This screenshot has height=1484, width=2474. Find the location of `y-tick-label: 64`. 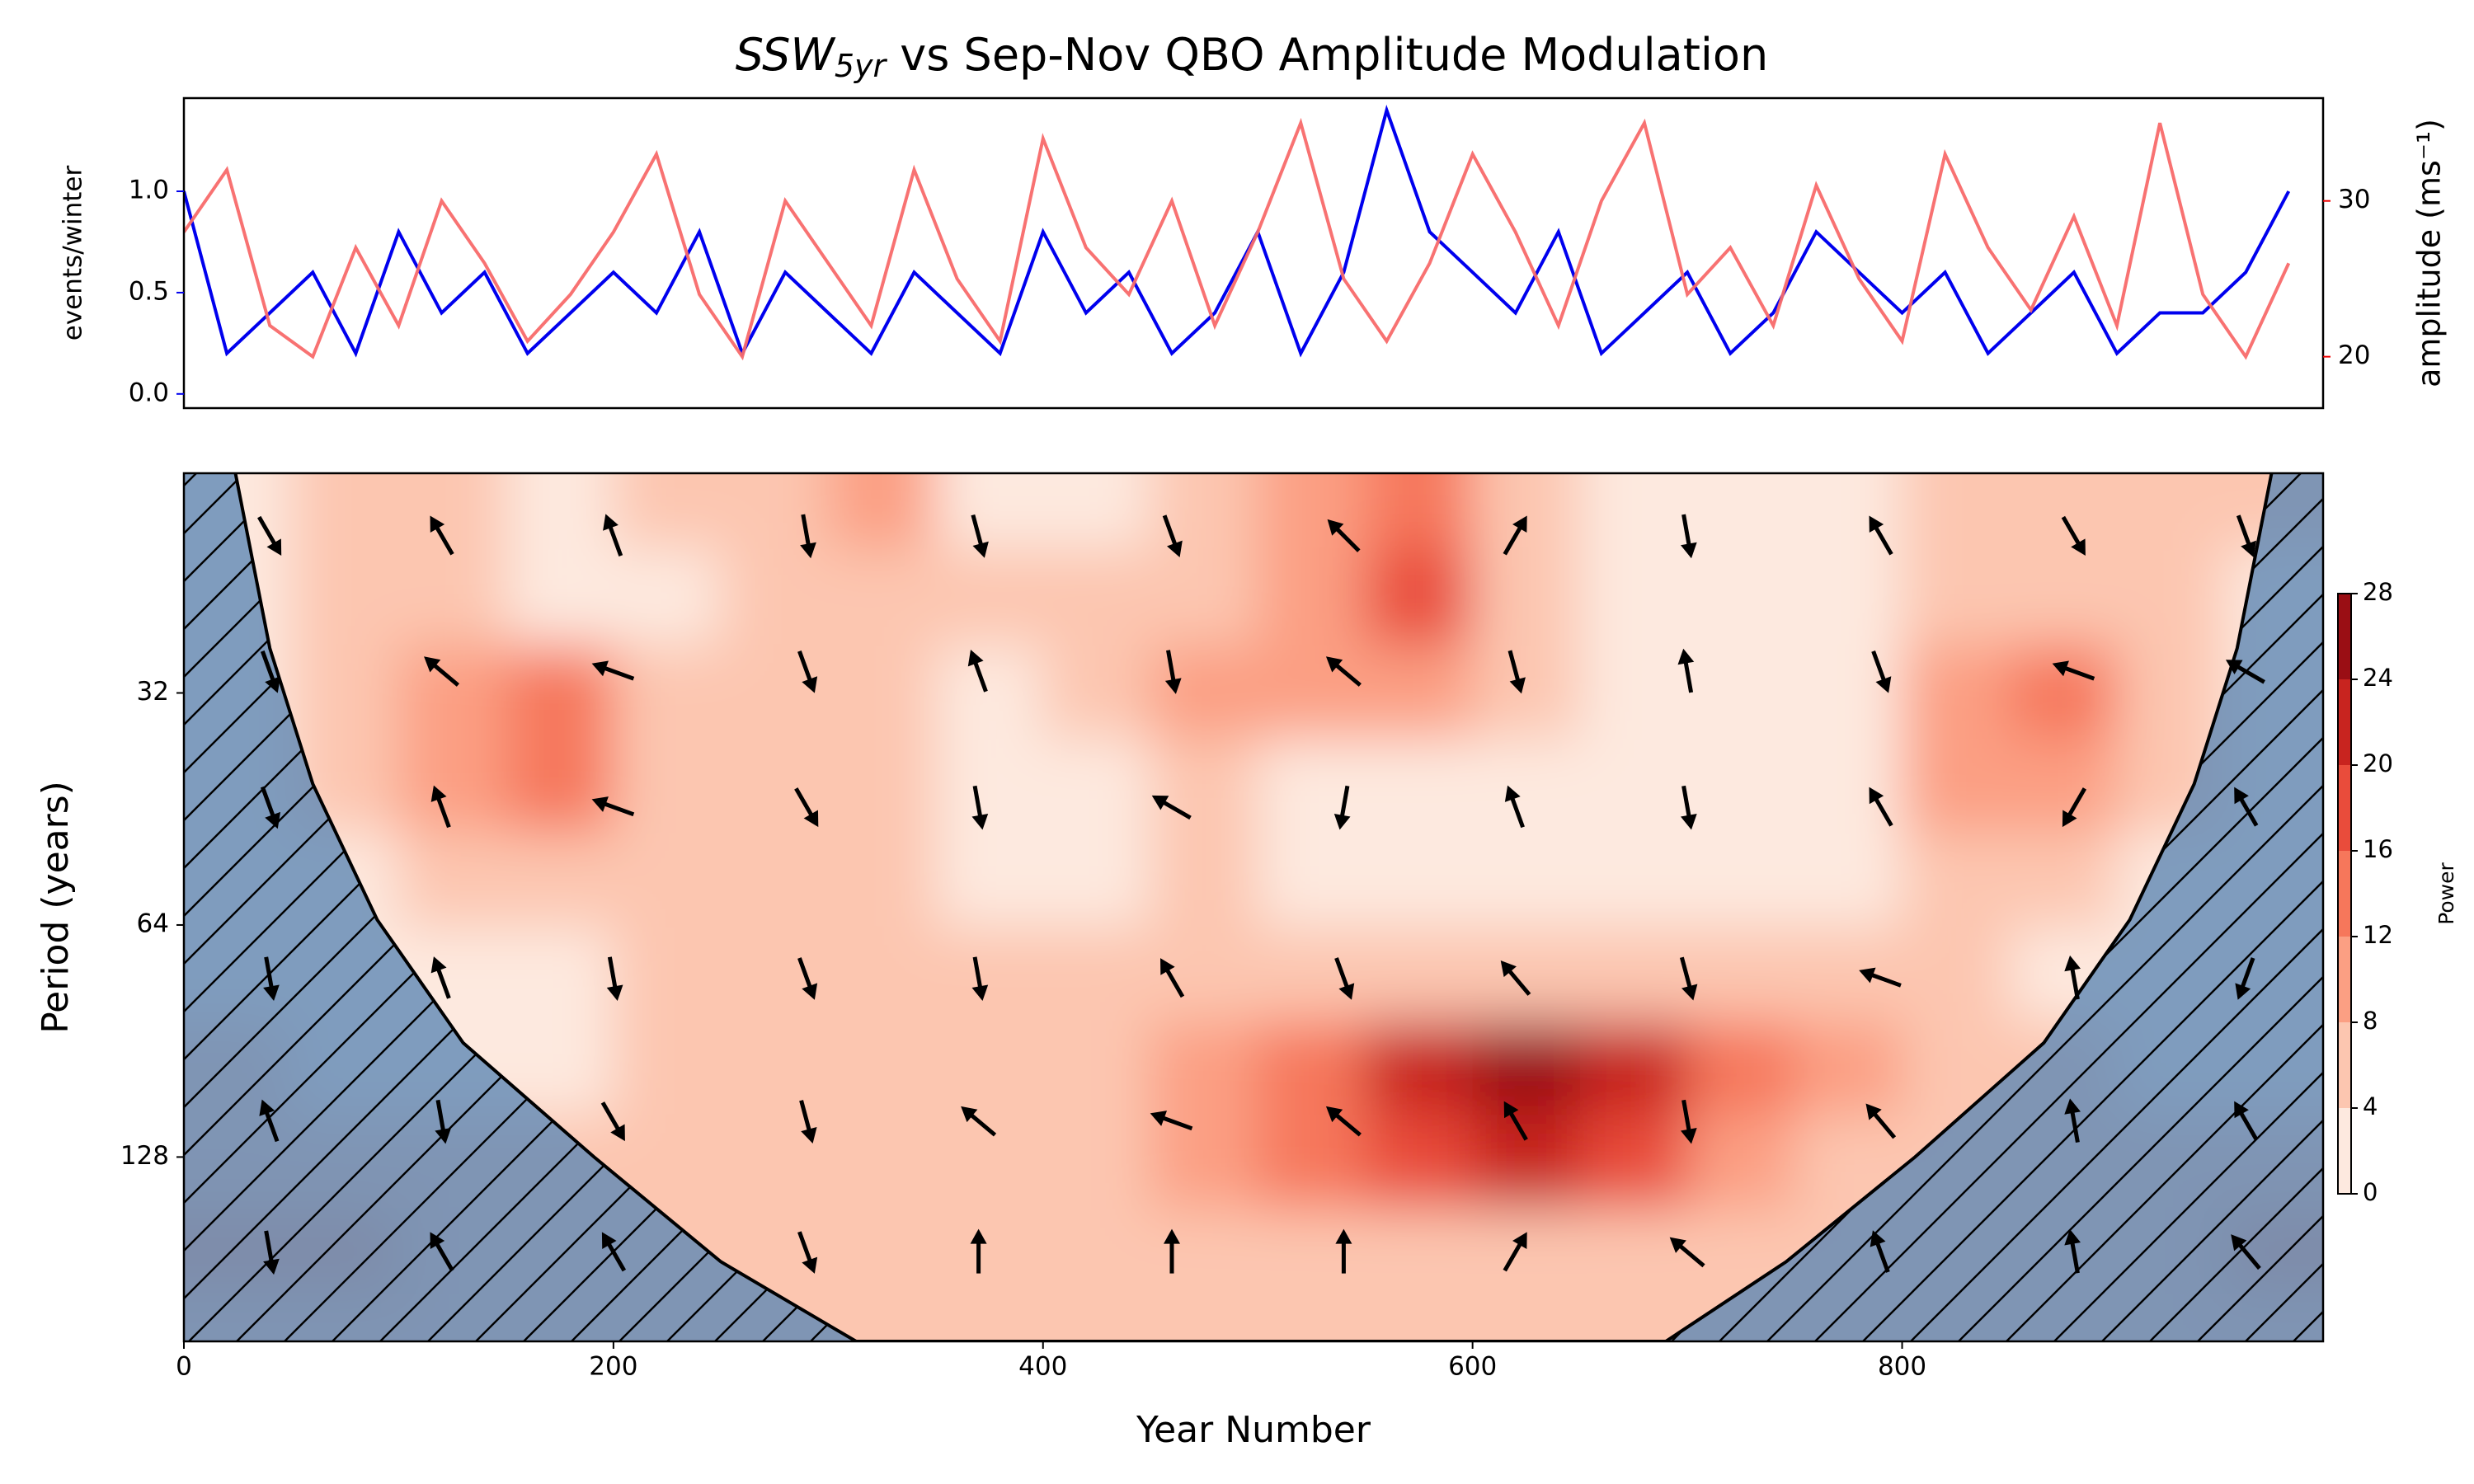

y-tick-label: 64 is located at coordinates (153, 924).